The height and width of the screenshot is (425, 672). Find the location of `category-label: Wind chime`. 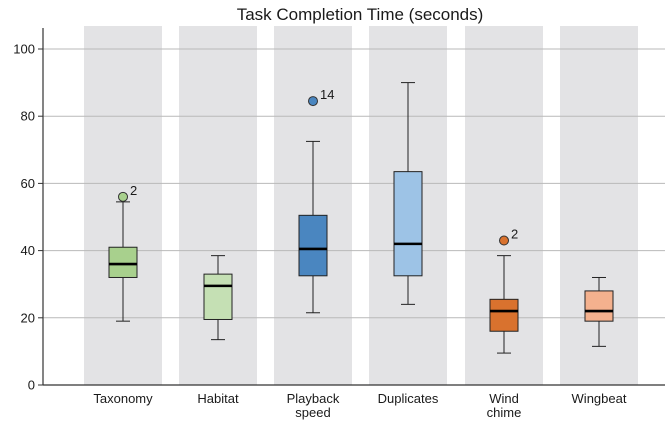

category-label: Wind chime is located at coordinates (504, 405).